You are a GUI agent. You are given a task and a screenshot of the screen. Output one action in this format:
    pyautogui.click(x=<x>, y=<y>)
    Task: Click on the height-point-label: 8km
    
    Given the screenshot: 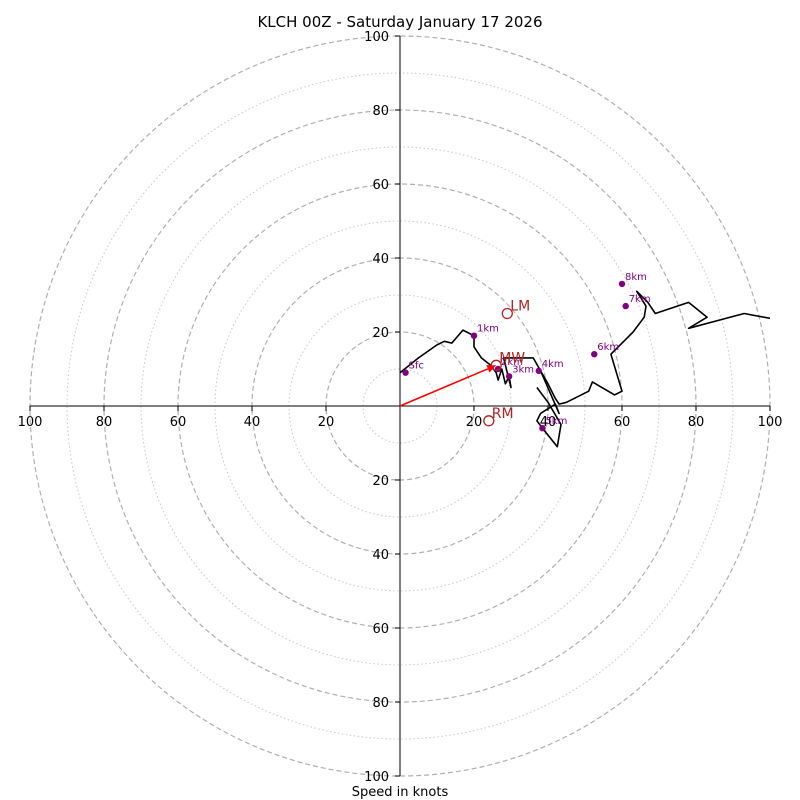 What is the action you would take?
    pyautogui.click(x=636, y=277)
    